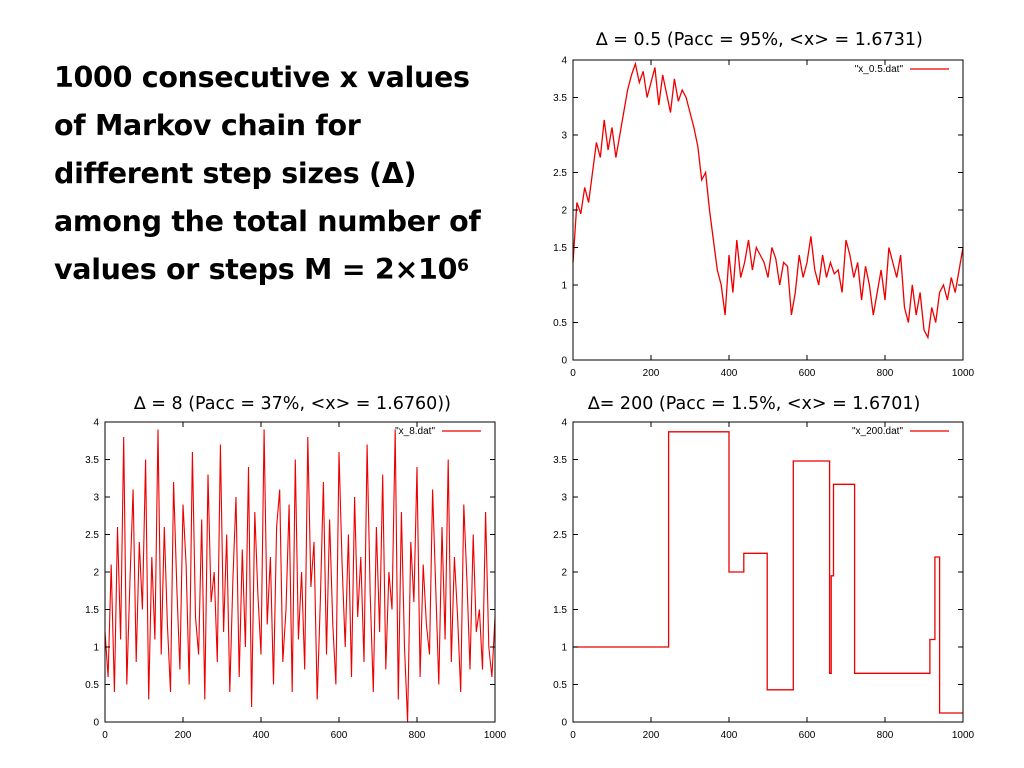 Image resolution: width=1024 pixels, height=768 pixels. Describe the element at coordinates (207, 125) in the screenshot. I see `heading-line-2: of Markov chain for` at that location.